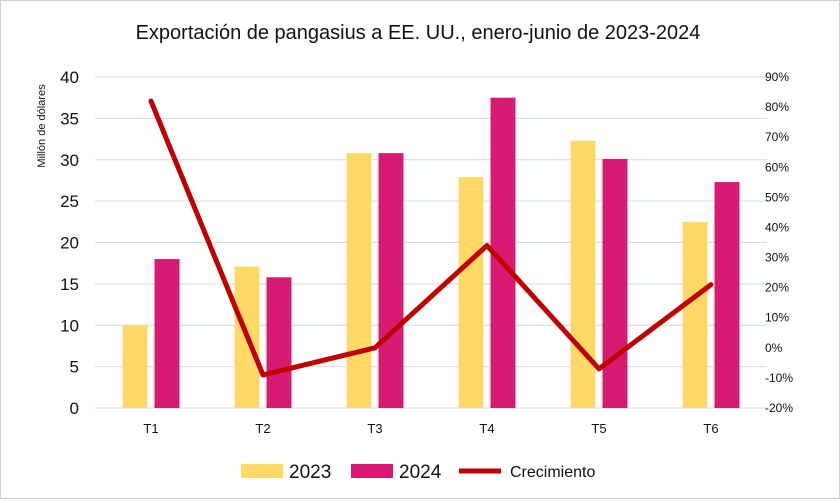 Image resolution: width=840 pixels, height=503 pixels. Describe the element at coordinates (727, 295) in the screenshot. I see `bar-2024-T6` at that location.